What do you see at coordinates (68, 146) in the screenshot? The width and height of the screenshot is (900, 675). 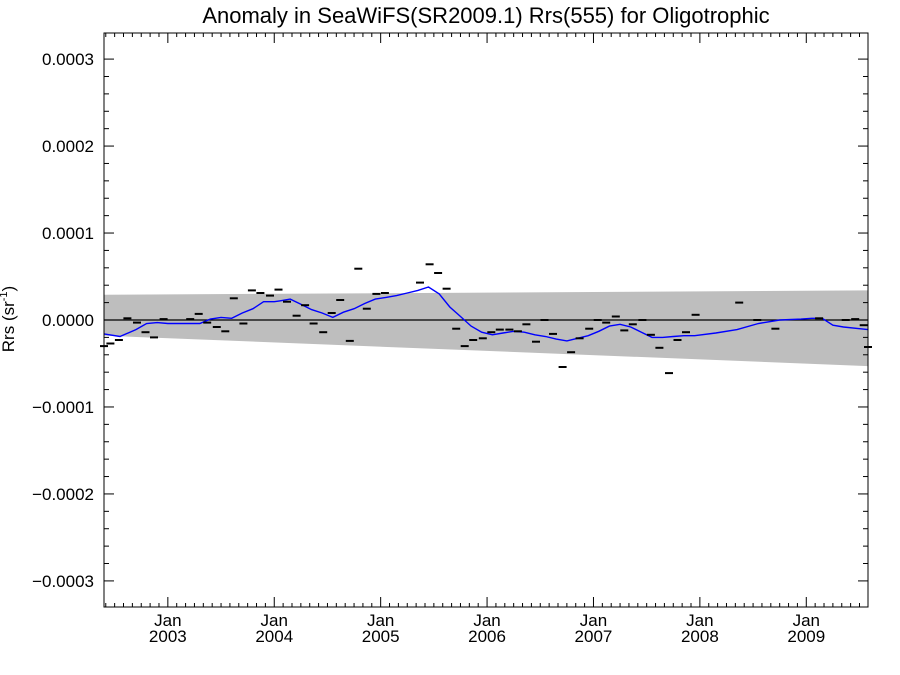 I see `y-tick-label: 0.0002` at bounding box center [68, 146].